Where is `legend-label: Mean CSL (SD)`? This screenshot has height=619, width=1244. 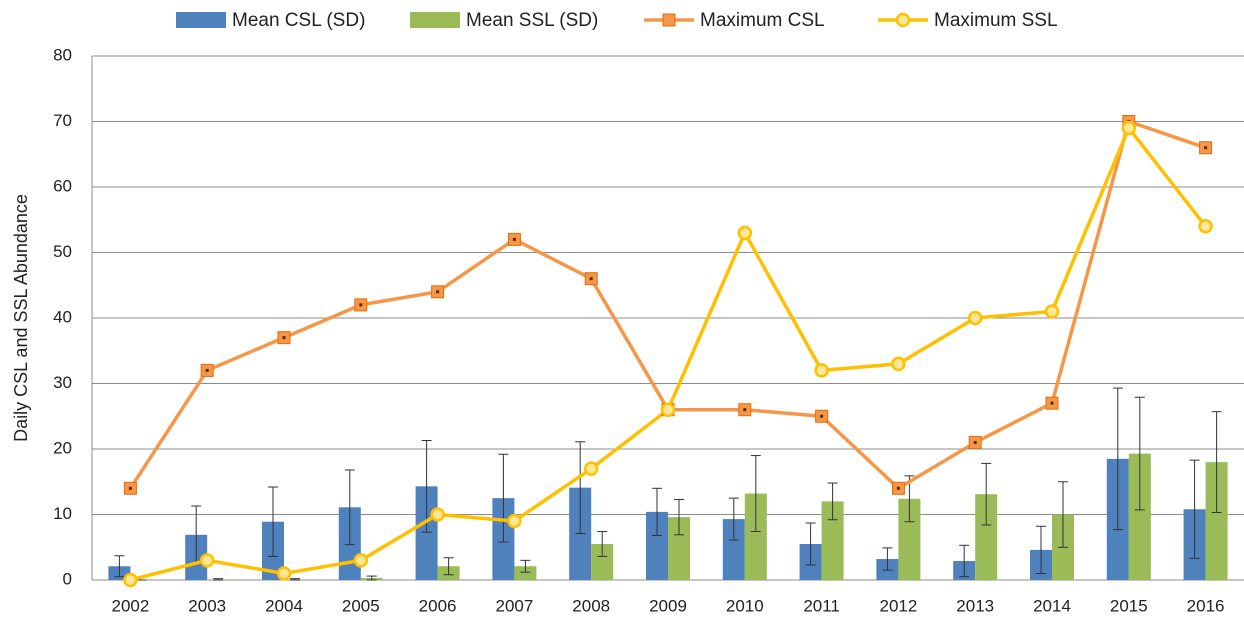 legend-label: Mean CSL (SD) is located at coordinates (298, 20).